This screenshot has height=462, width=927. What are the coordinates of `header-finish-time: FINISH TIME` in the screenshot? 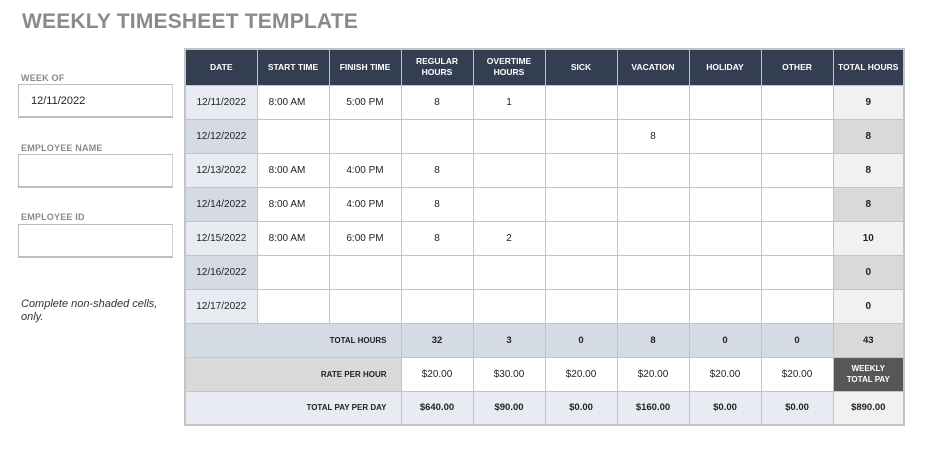 It's located at (365, 67).